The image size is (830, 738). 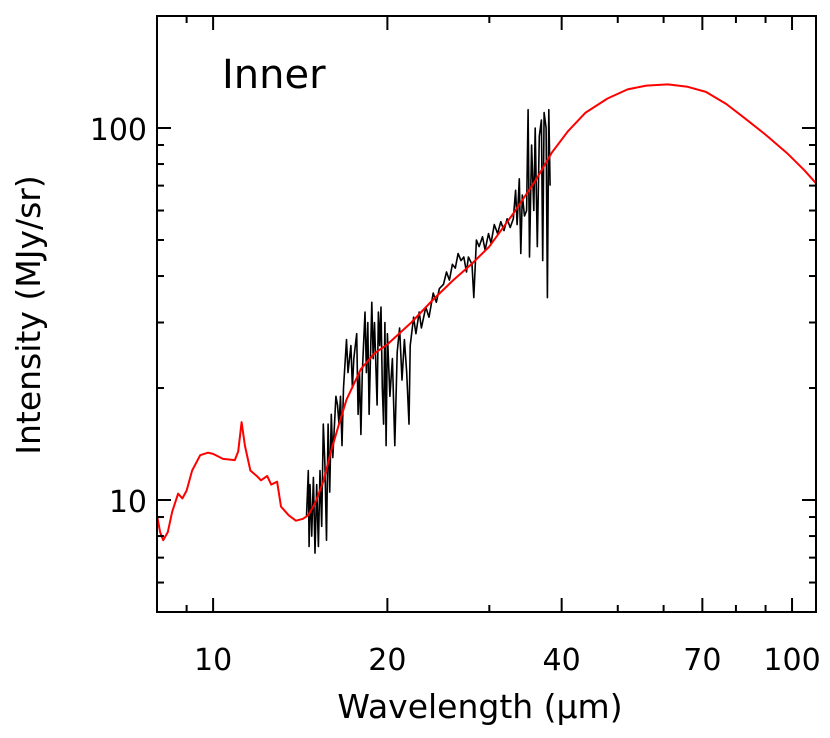 I want to click on x-axis-label: Wavelength (μm), so click(x=479, y=706).